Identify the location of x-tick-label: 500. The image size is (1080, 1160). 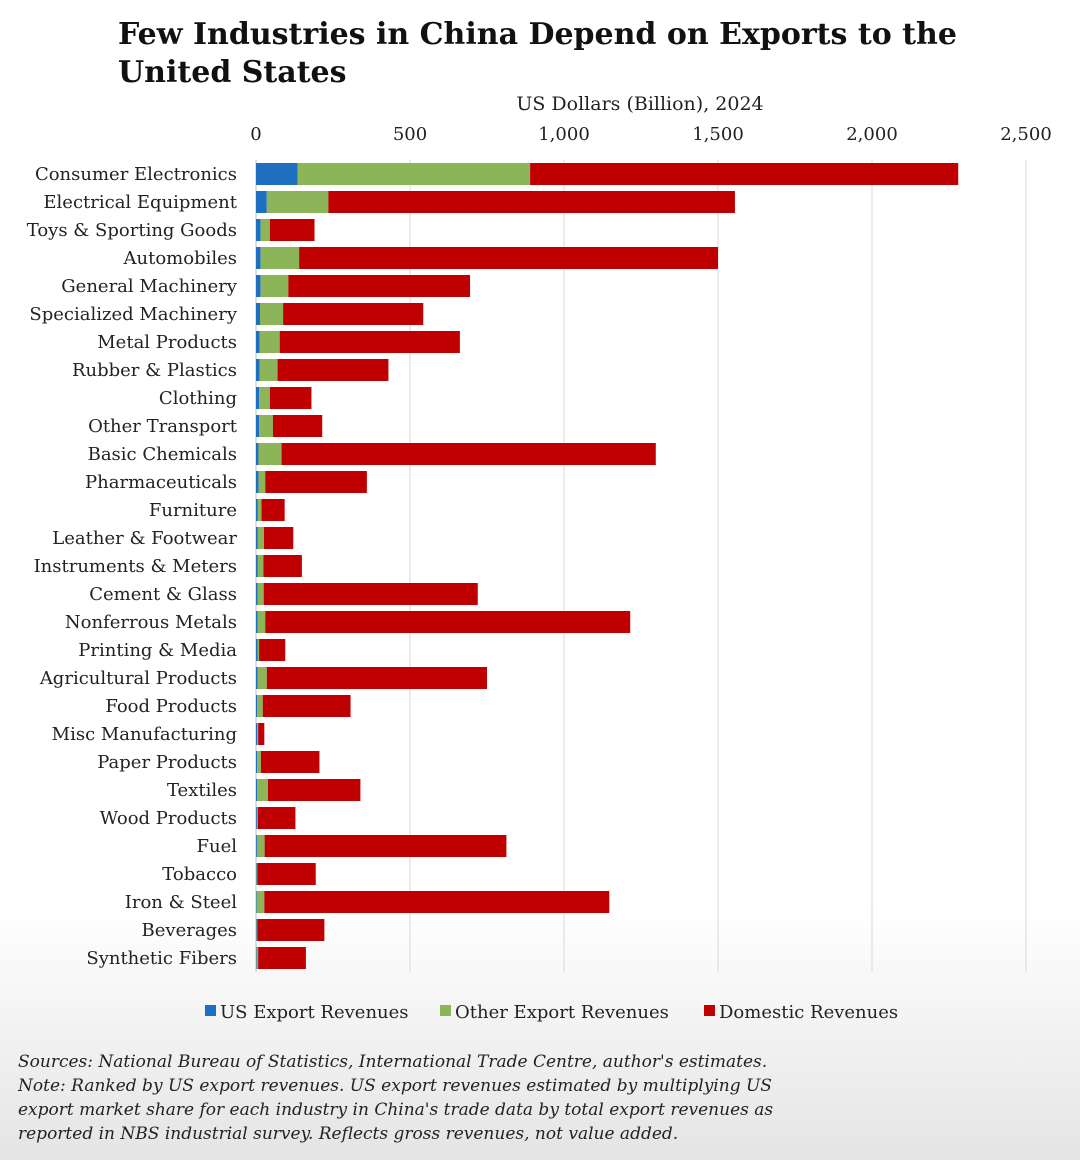
(410, 134).